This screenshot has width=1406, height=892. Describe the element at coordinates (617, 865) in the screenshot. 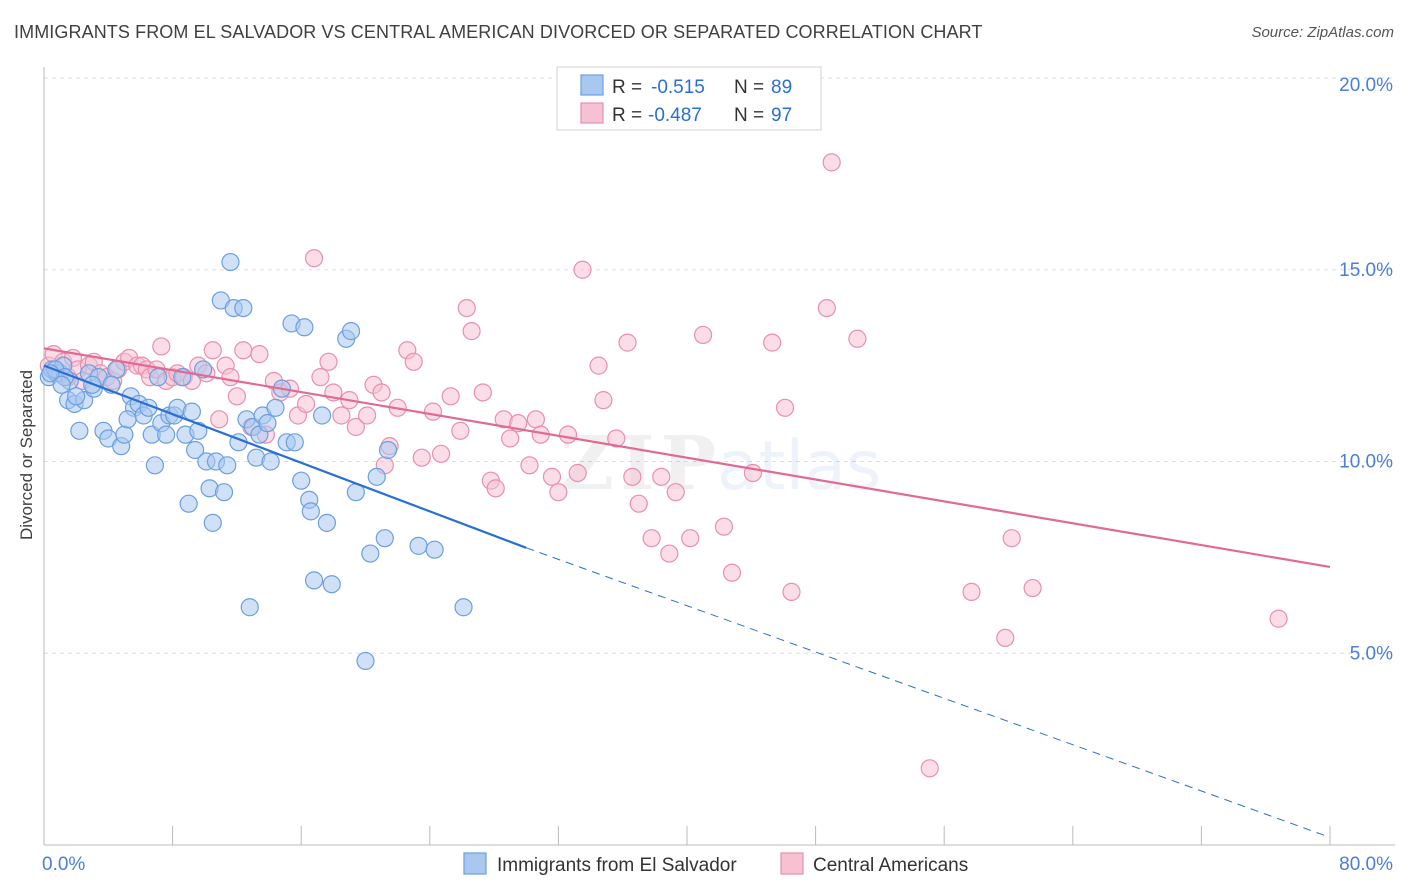

I see `legend-label-el-salvador: Immigrants from El Salvador` at that location.